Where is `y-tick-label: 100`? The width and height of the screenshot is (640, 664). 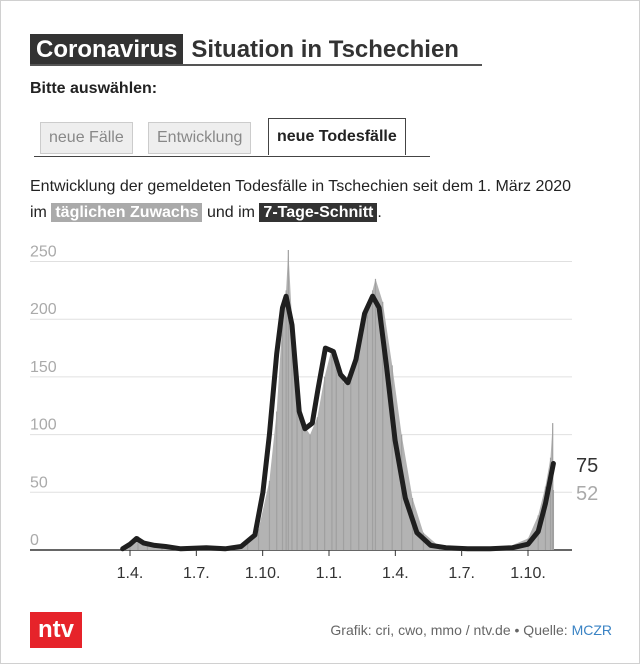
y-tick-label: 100 is located at coordinates (43, 425).